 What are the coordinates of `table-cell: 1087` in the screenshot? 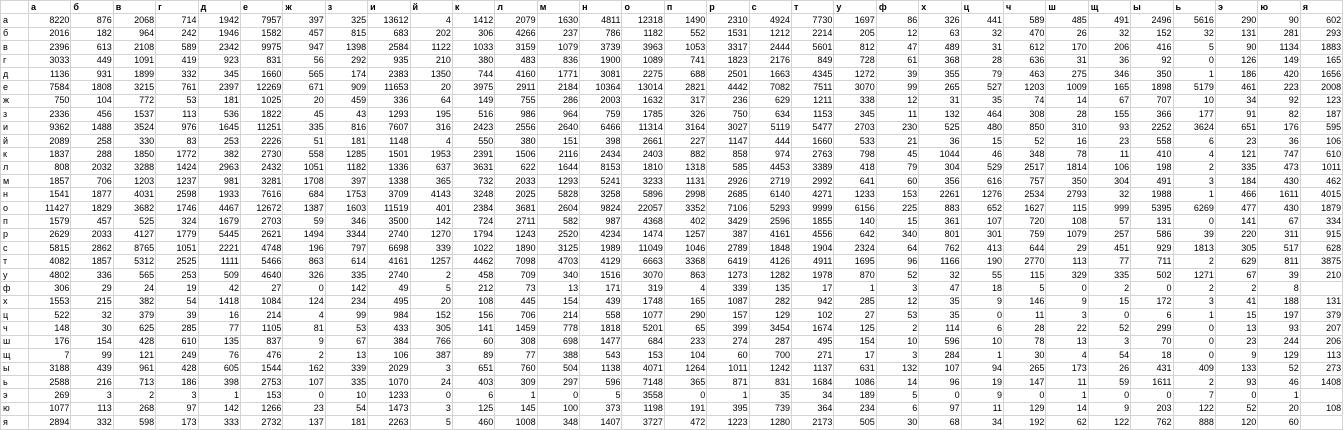 It's located at (728, 301).